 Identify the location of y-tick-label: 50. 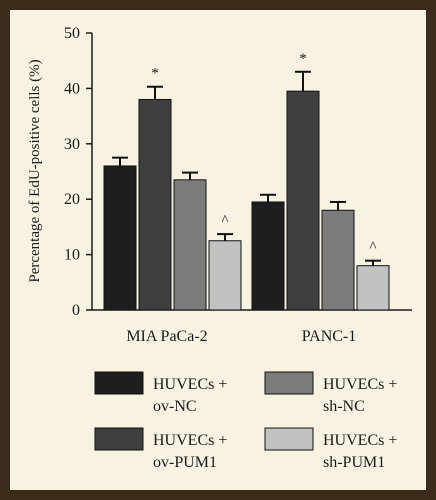
(72, 33).